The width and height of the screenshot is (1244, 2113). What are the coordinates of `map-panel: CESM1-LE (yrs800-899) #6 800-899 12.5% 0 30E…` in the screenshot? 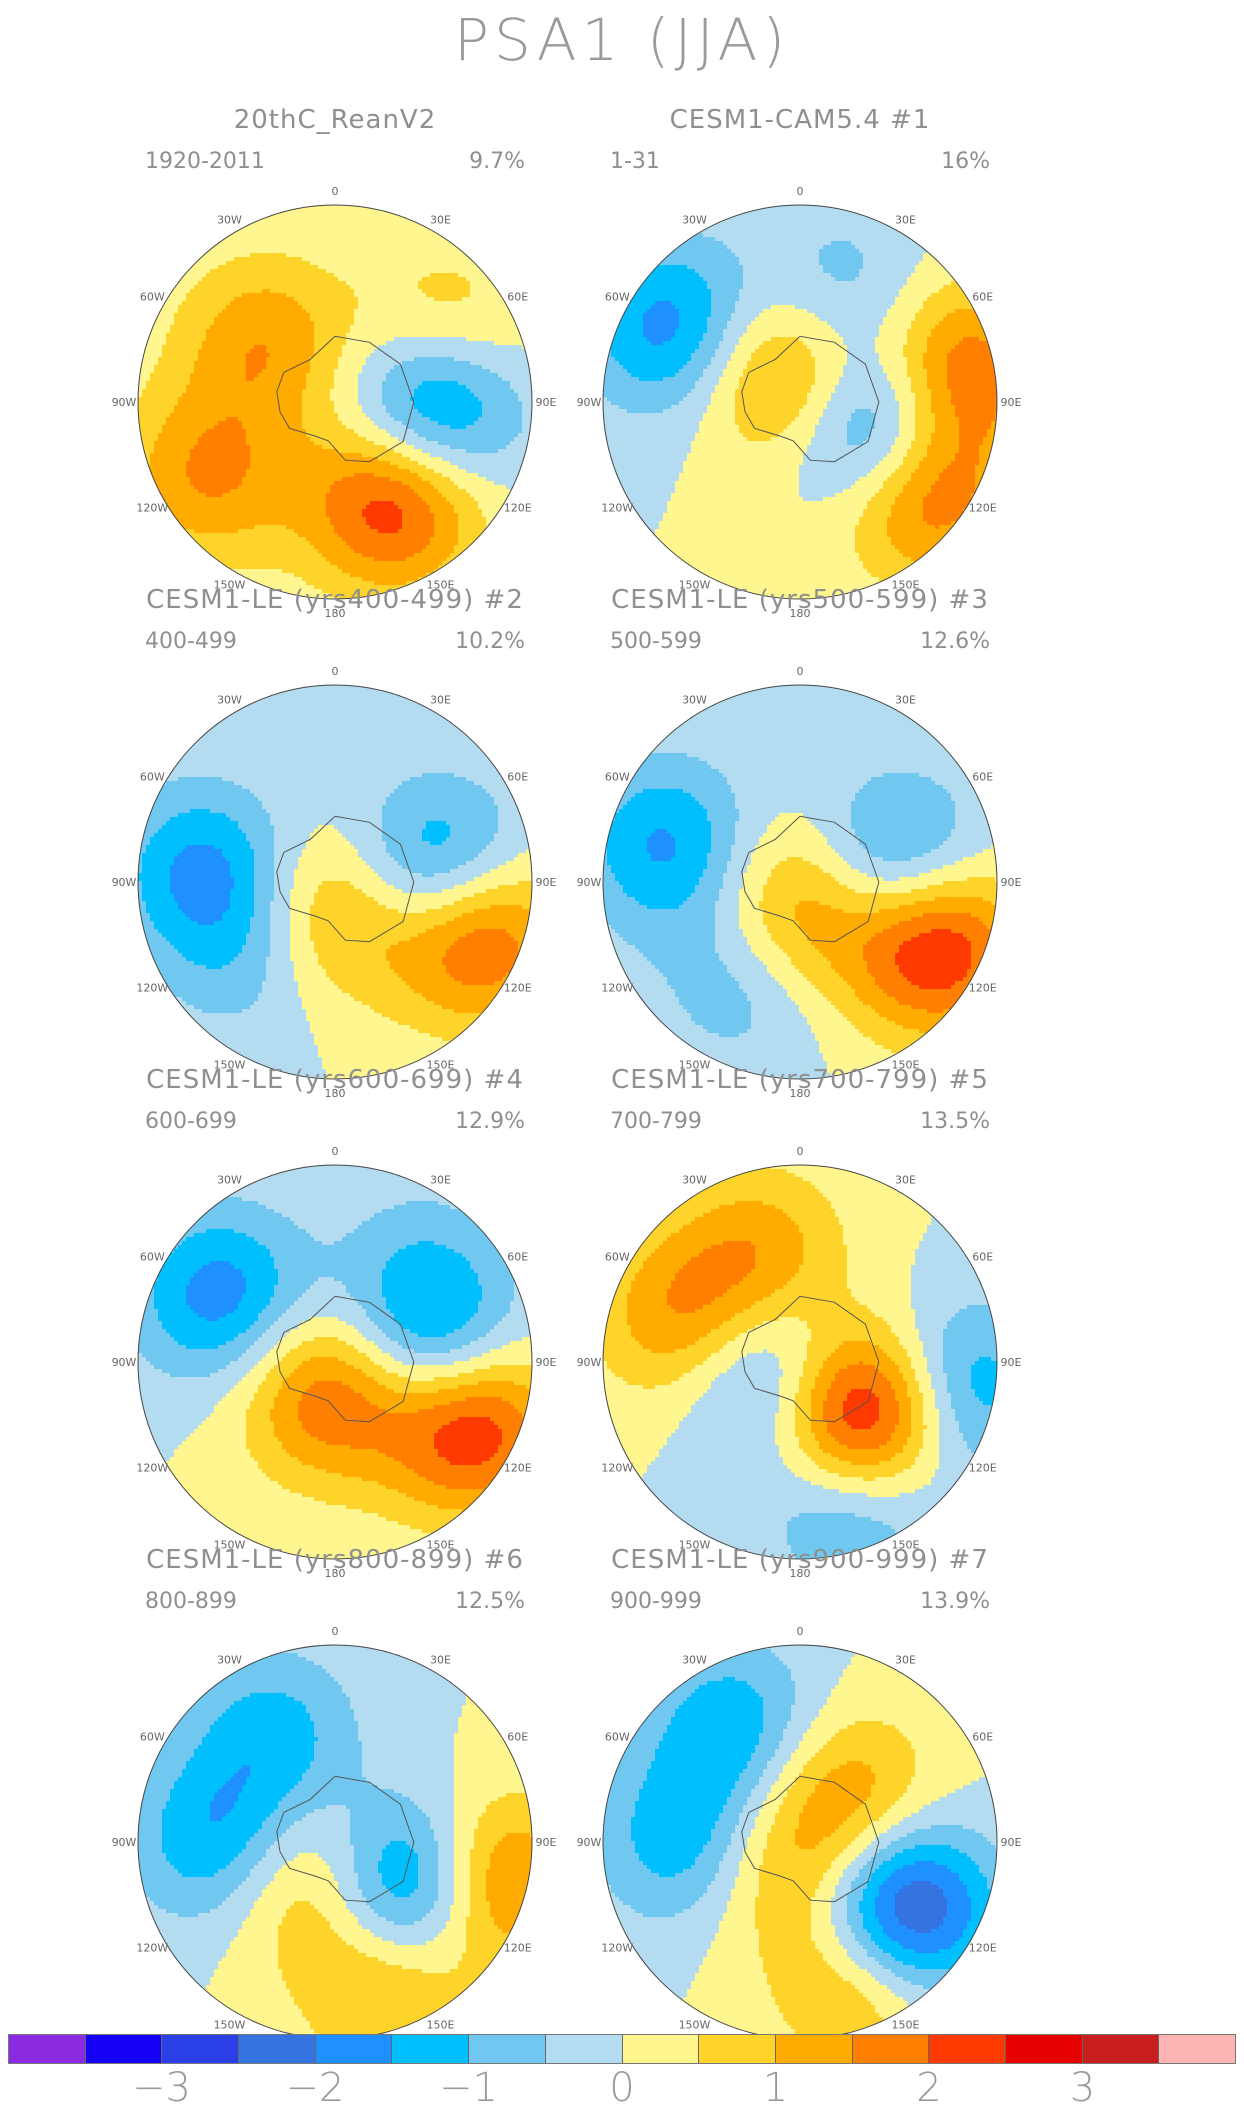 It's located at (335, 1787).